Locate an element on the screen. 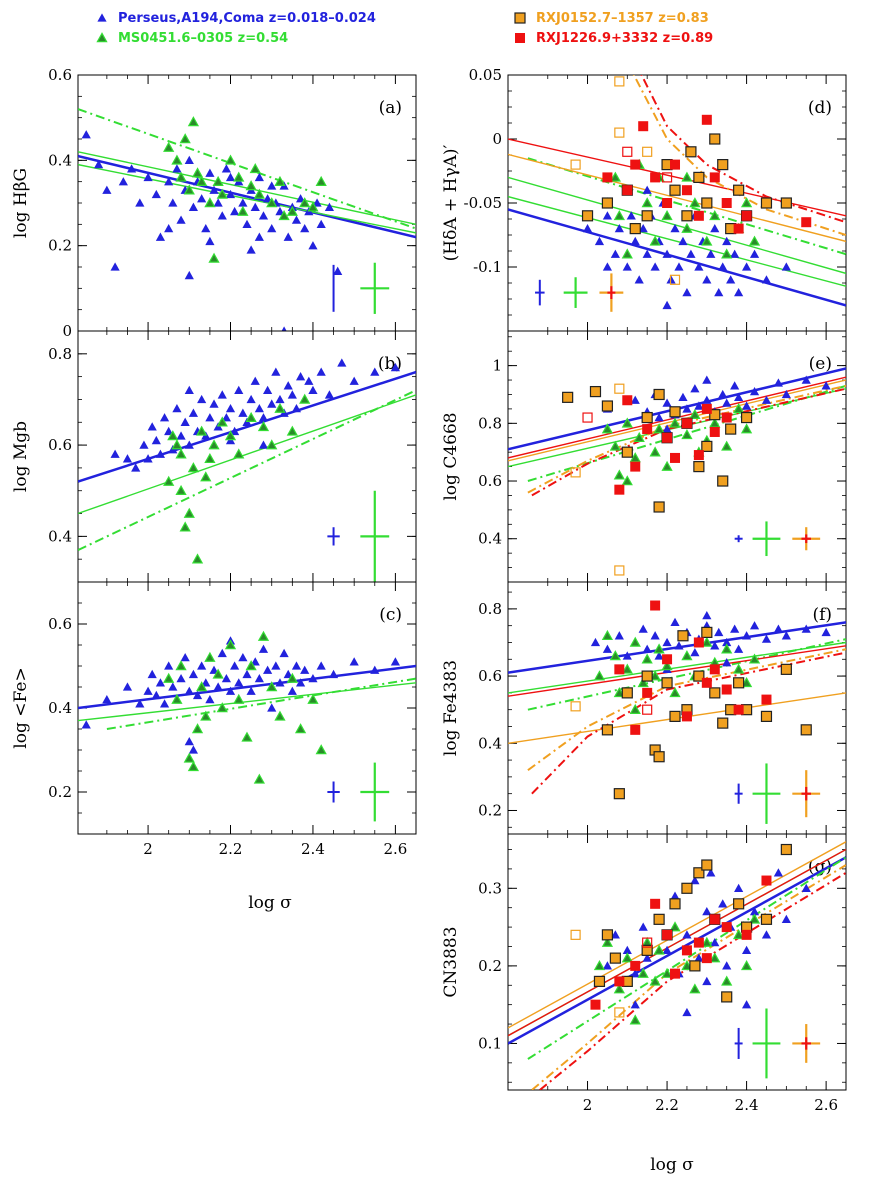  plot-area-c is located at coordinates (247, 707).